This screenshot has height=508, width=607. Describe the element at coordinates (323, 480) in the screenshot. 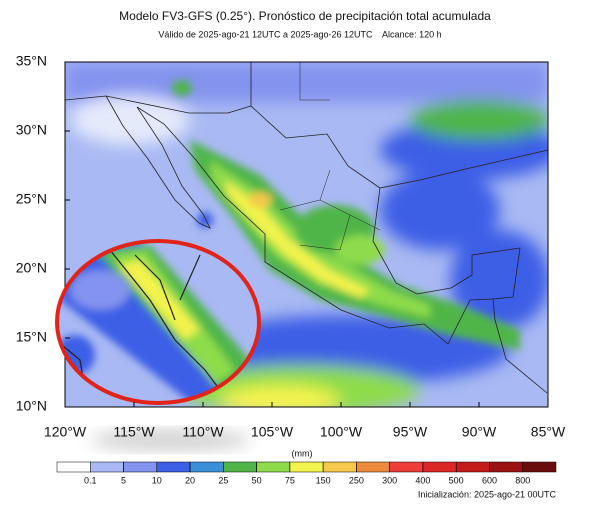

I see `colorbar-tick-label: 150` at that location.